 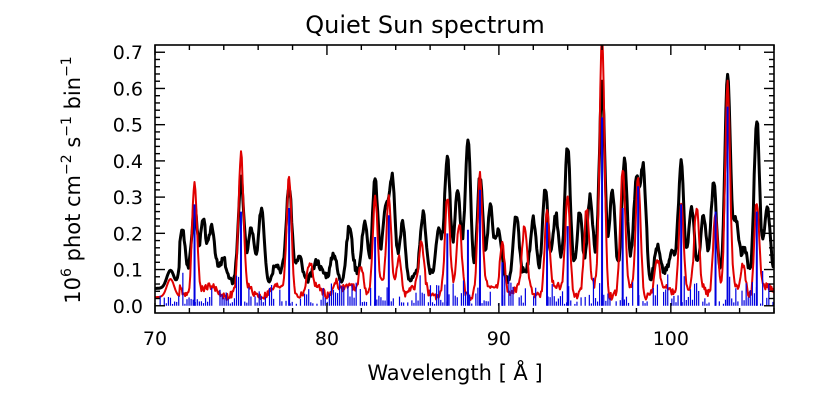 I want to click on y-tick-label: 0.7, so click(x=128, y=53).